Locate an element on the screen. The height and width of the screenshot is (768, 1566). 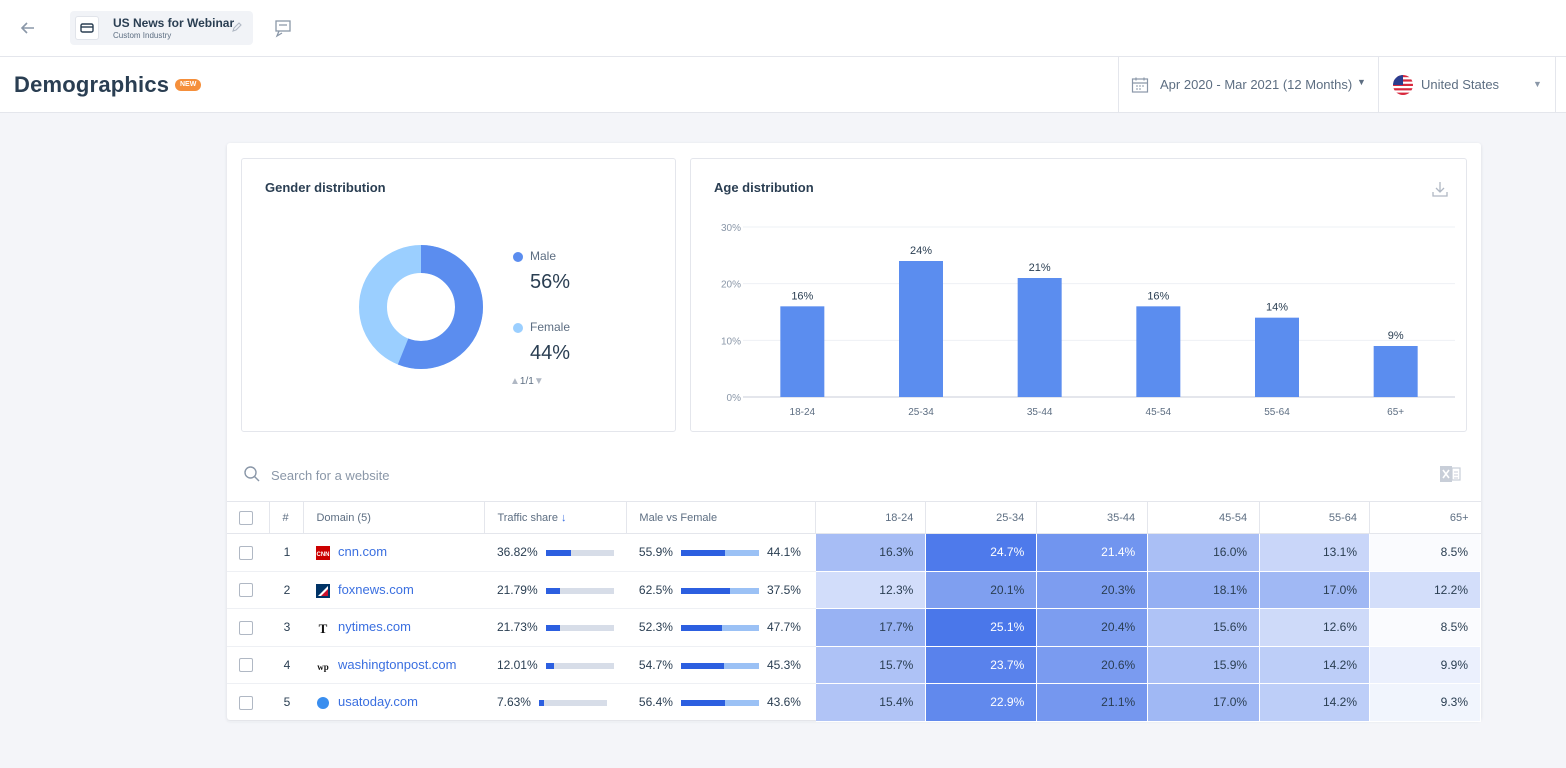
pencil-icon is located at coordinates (238, 28).